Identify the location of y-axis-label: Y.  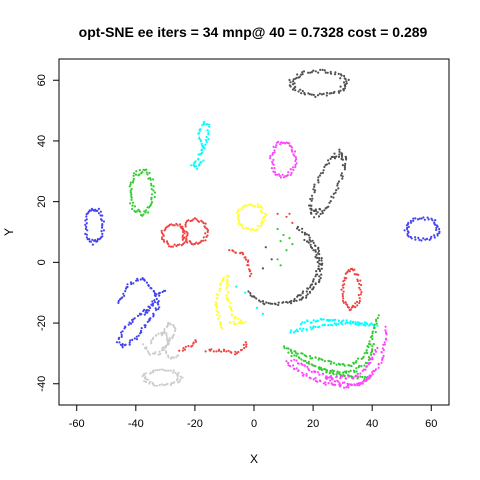
(9, 232).